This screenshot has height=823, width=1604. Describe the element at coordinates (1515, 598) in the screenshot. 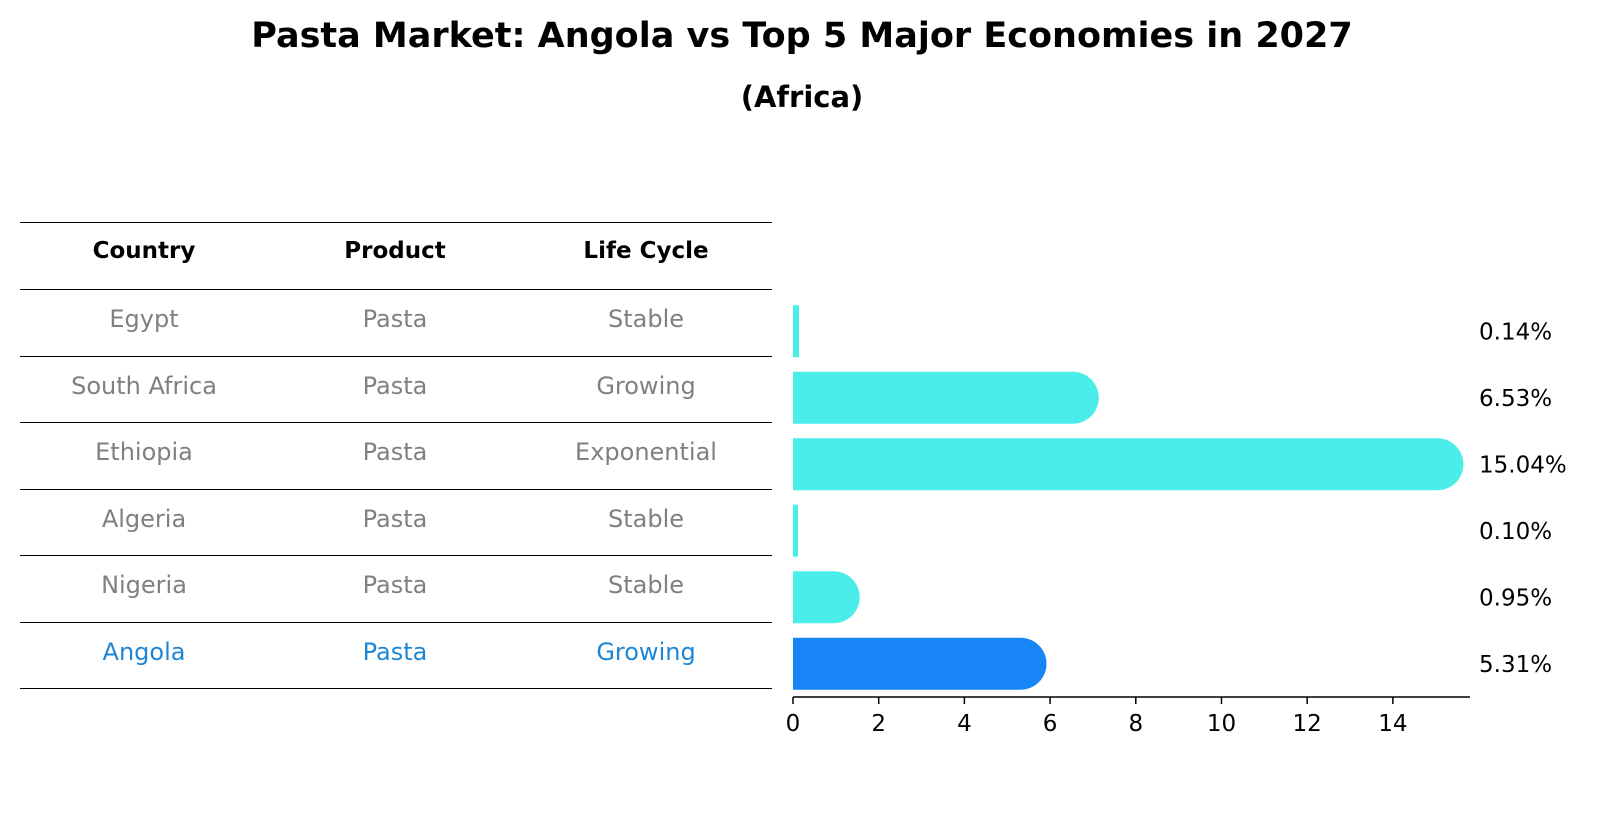

I see `value-label: 0.95%` at that location.